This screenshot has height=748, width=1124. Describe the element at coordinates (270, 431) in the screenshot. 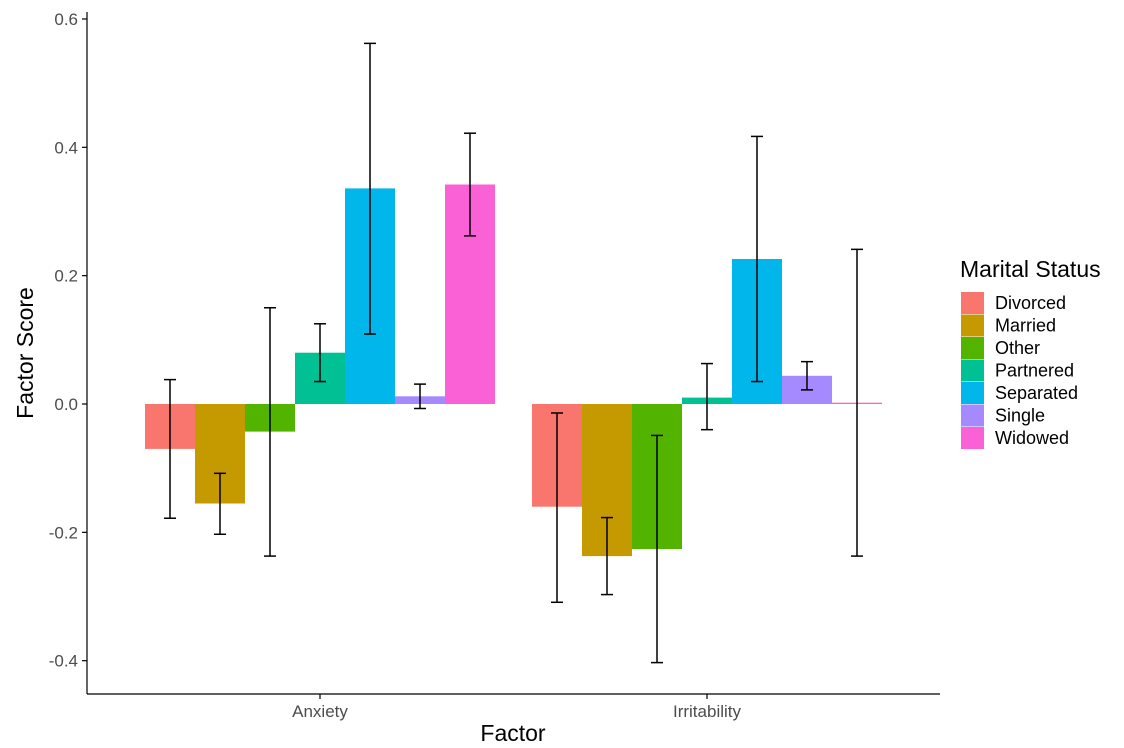

I see `error-bar-other-anxiety` at that location.